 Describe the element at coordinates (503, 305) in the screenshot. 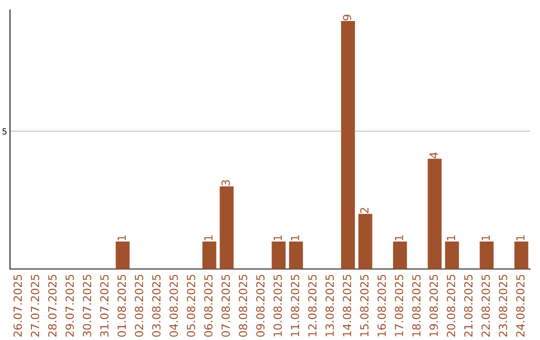

I see `x-tick-label: 23.08.2025` at that location.